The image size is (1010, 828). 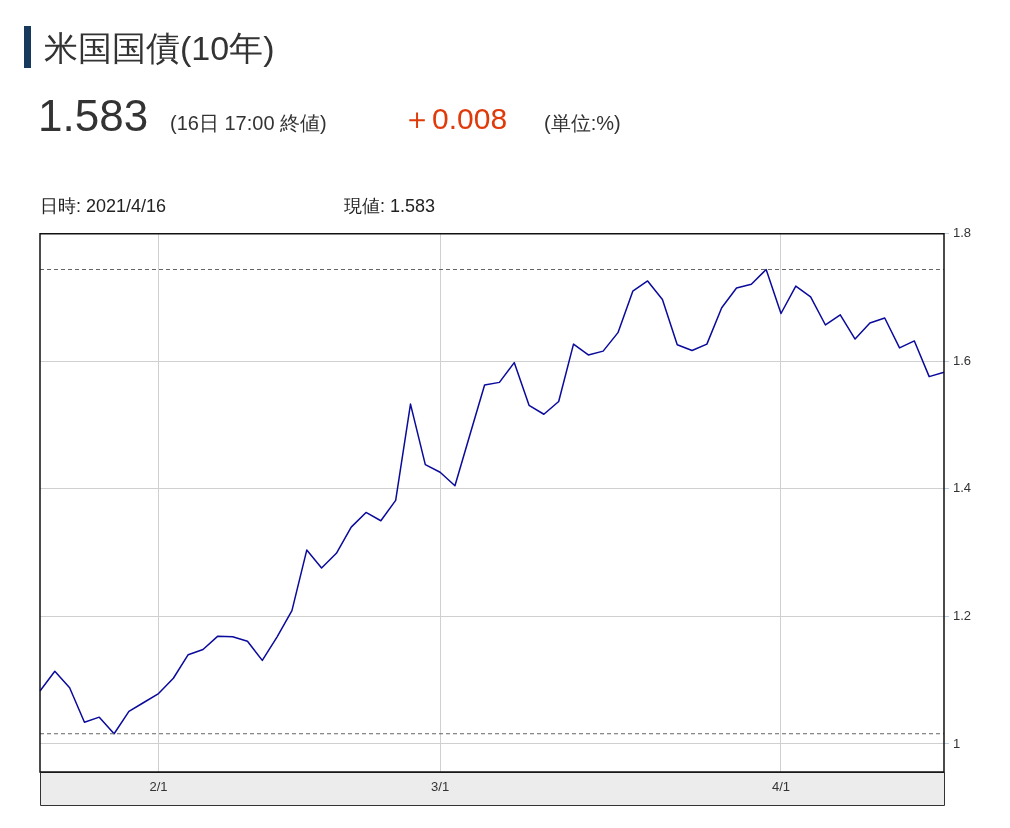 I want to click on x-tick-label: 4/1, so click(x=781, y=787).